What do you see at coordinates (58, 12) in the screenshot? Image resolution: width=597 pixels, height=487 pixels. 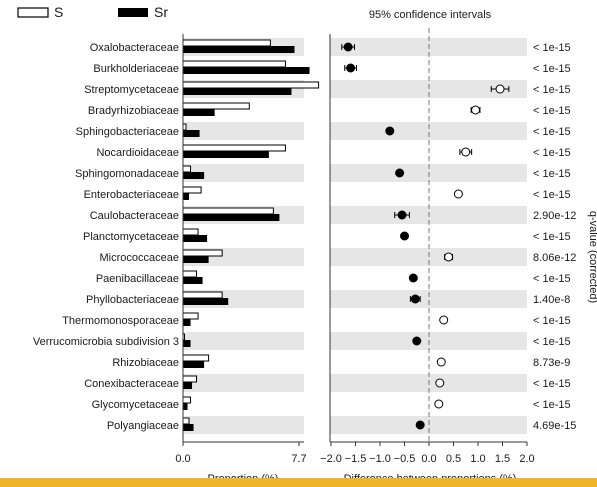 I see `legend-label-s: S` at bounding box center [58, 12].